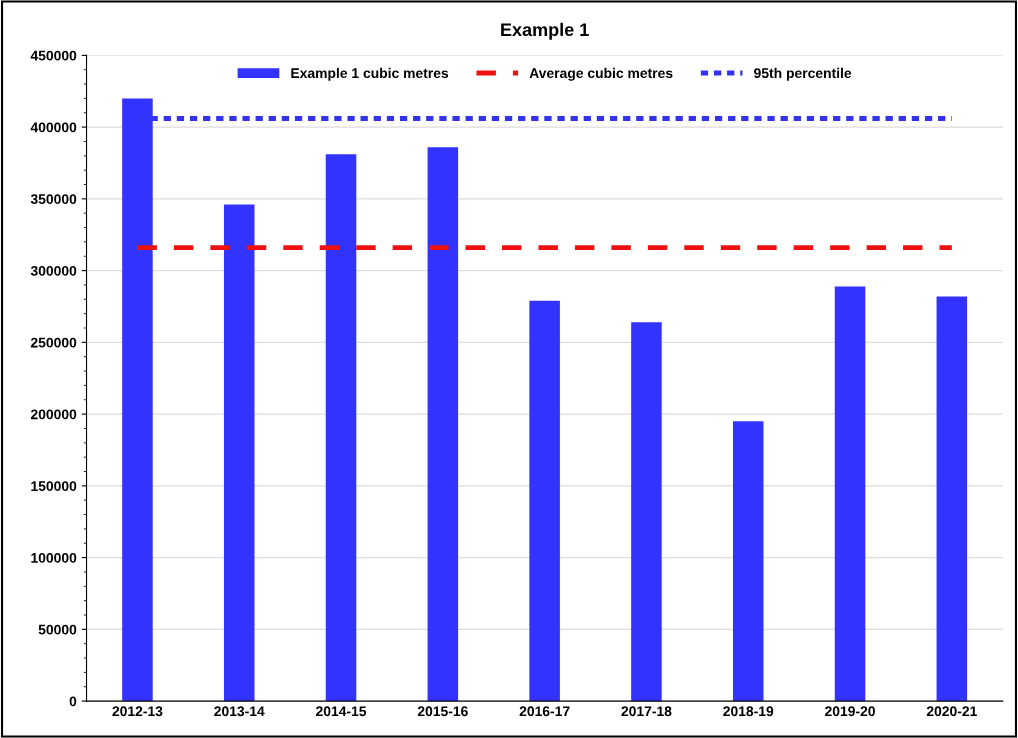 This screenshot has height=738, width=1018. What do you see at coordinates (850, 711) in the screenshot?
I see `x-tick-label: 2019-20` at bounding box center [850, 711].